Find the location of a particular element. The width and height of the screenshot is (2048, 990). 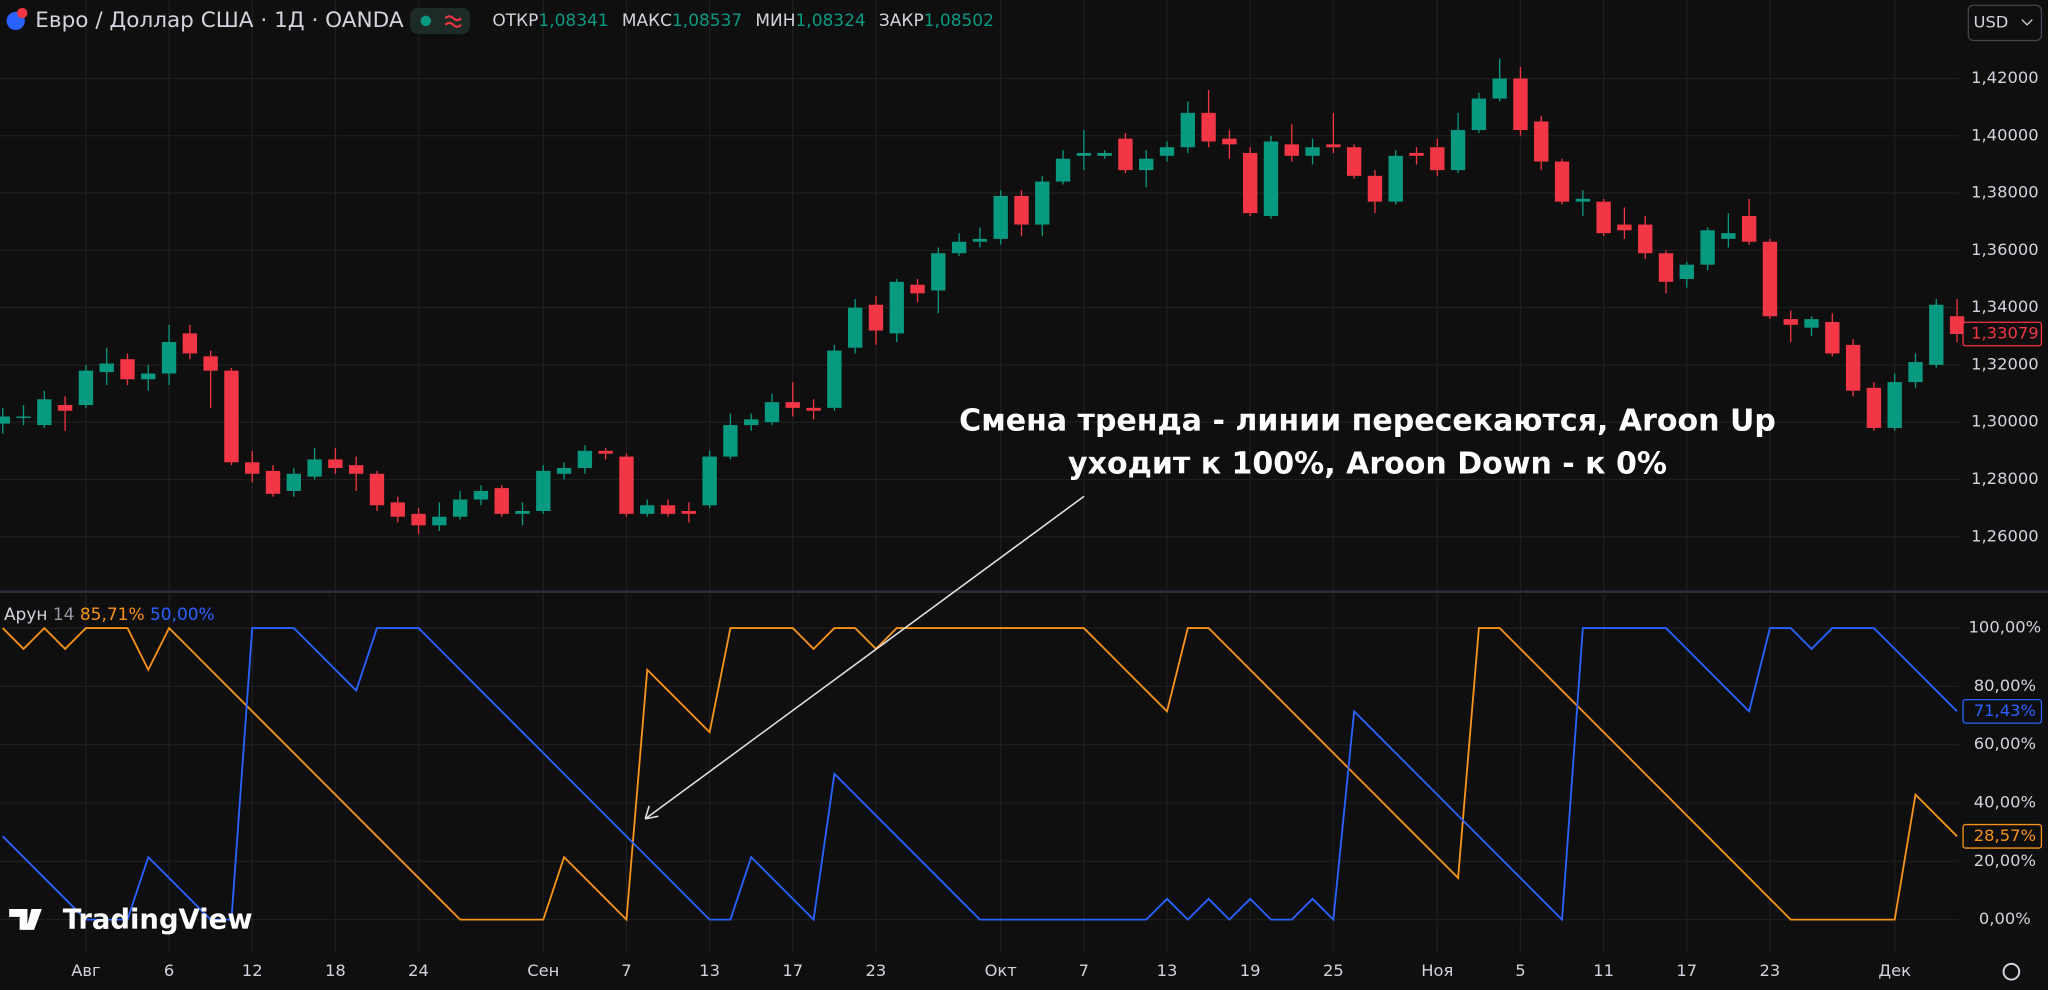

last-value-label: 28,57% is located at coordinates (2005, 835).